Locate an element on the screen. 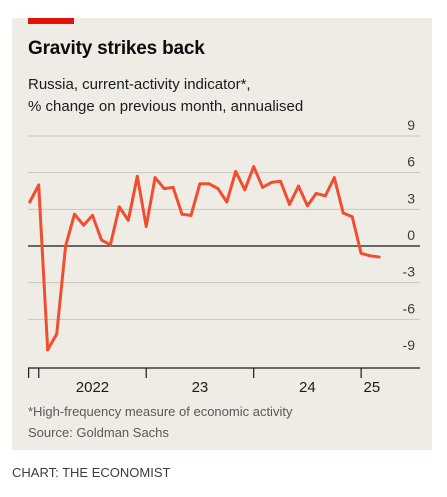  x-axis is located at coordinates (224, 372).